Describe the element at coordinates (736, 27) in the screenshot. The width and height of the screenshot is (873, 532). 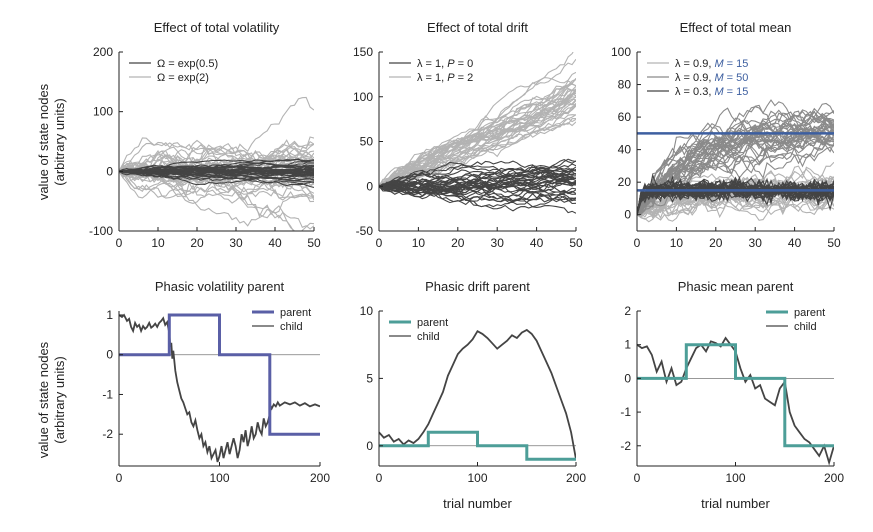
I see `chart-title: Effect of total mean` at that location.